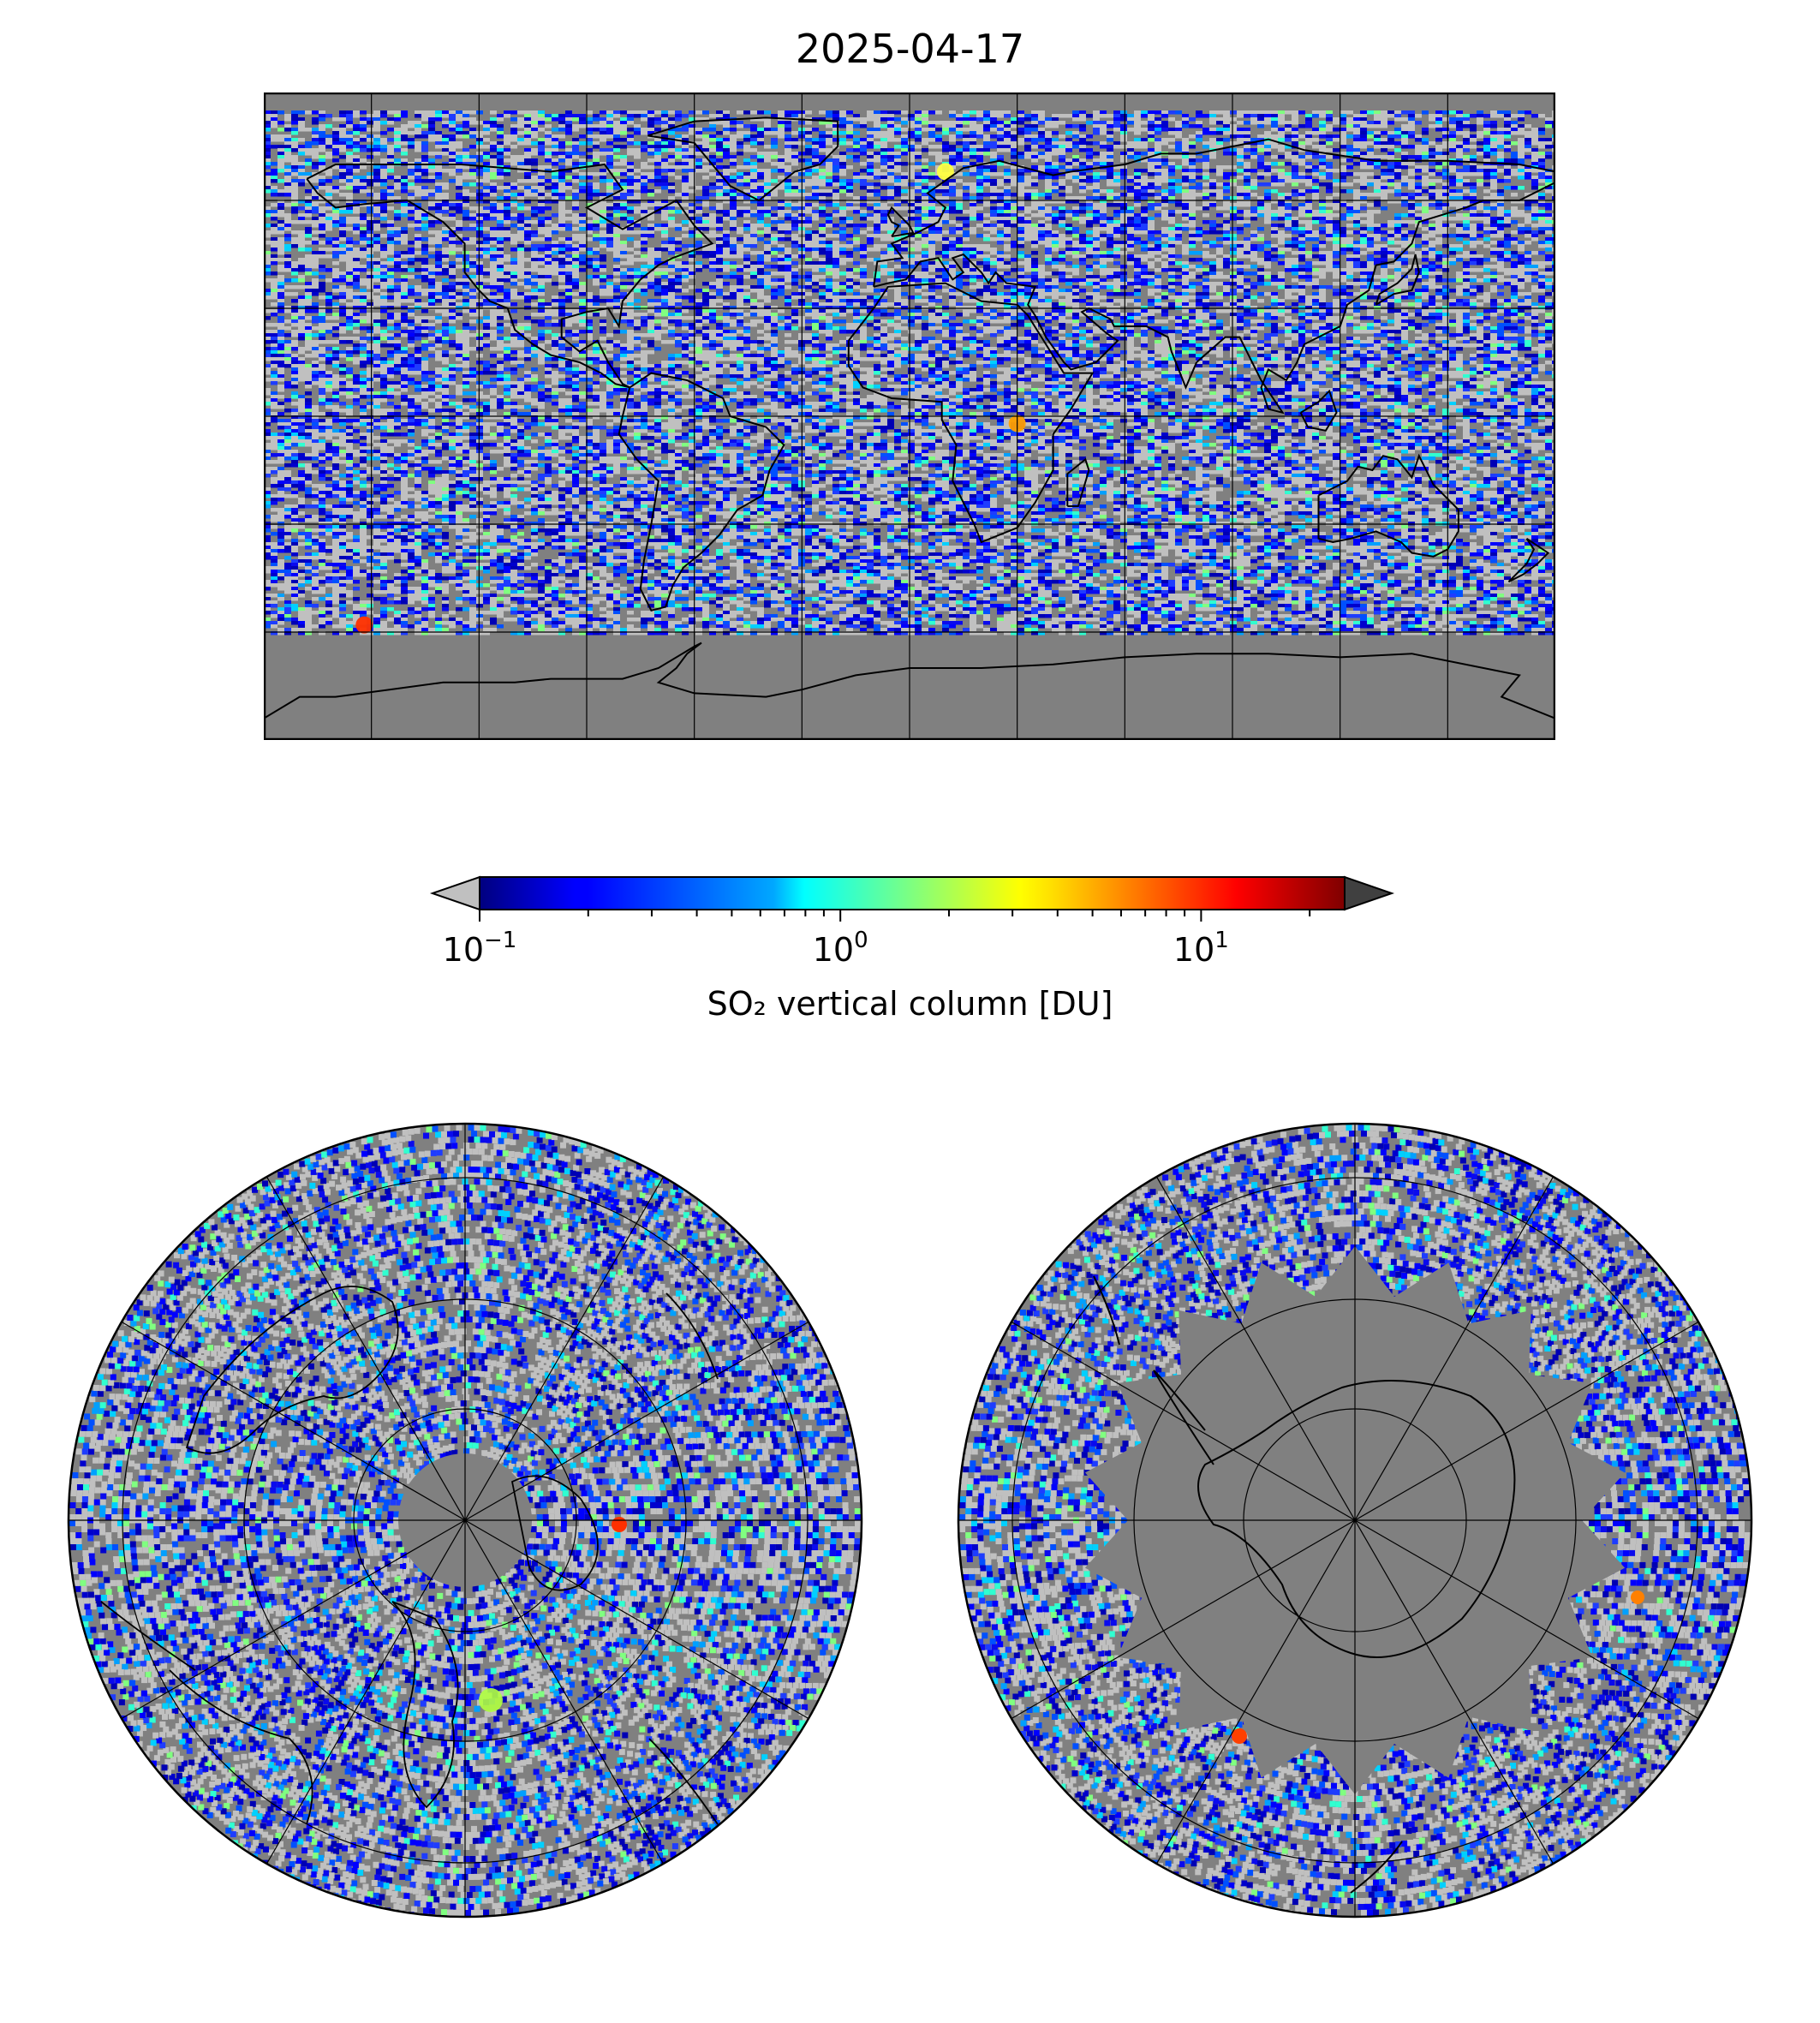 The width and height of the screenshot is (1820, 2023). I want to click on south-coastlines, so click(1305, 1584).